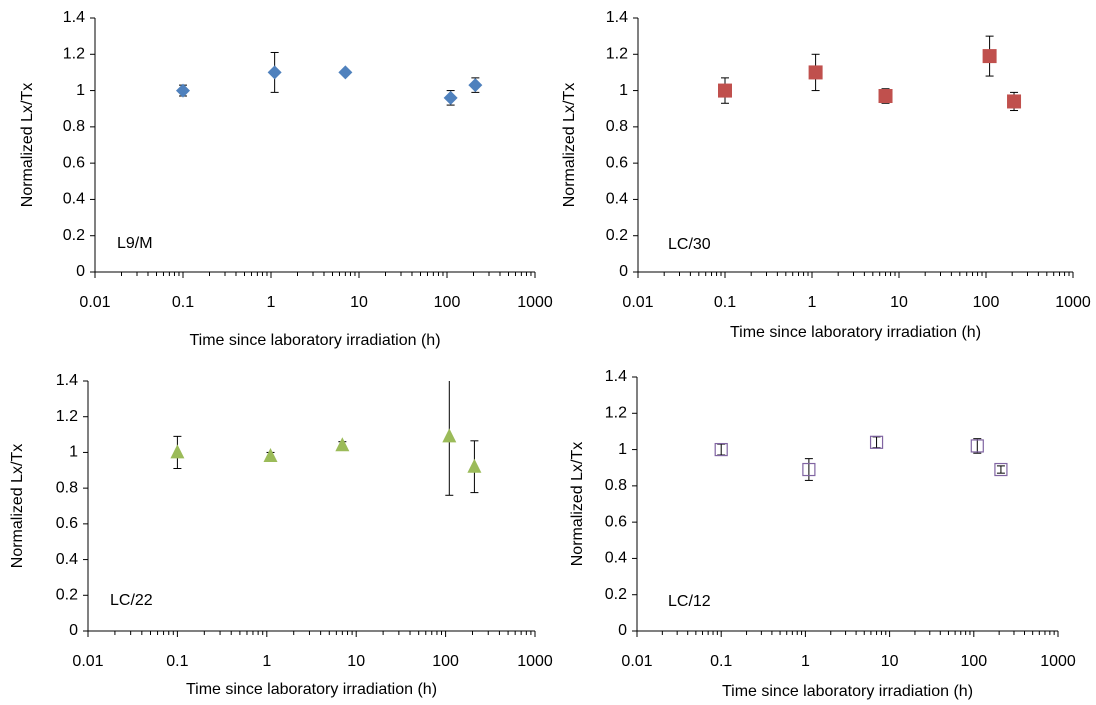 The width and height of the screenshot is (1096, 705). What do you see at coordinates (689, 244) in the screenshot?
I see `panel-annotation: LC/30` at bounding box center [689, 244].